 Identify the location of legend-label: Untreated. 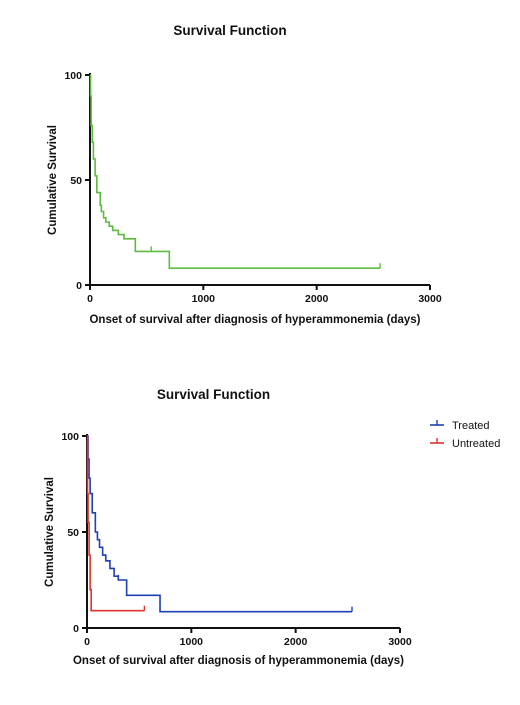
(476, 444).